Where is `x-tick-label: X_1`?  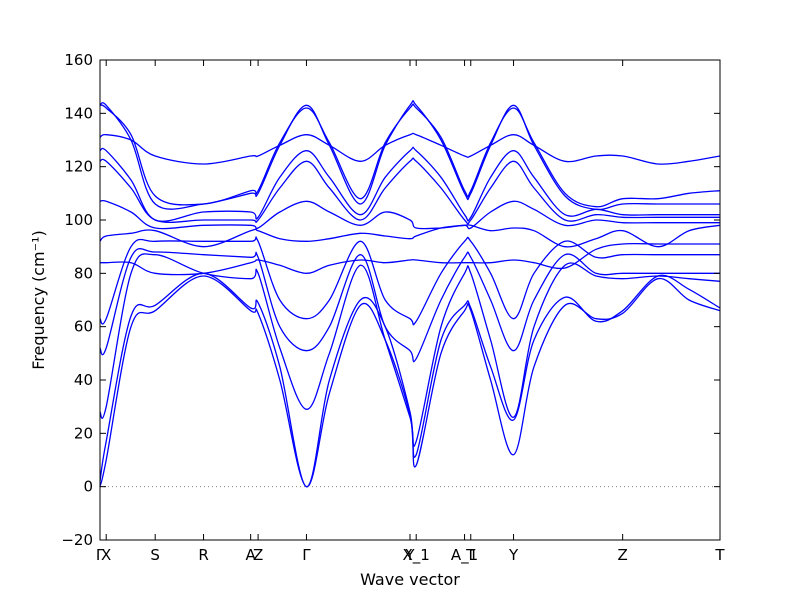
x-tick-label: X_1 is located at coordinates (416, 555).